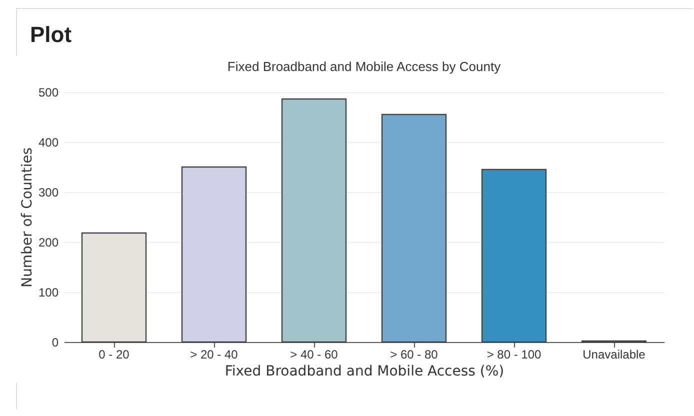 The height and width of the screenshot is (416, 694). I want to click on y-tick-label: 100, so click(48, 293).